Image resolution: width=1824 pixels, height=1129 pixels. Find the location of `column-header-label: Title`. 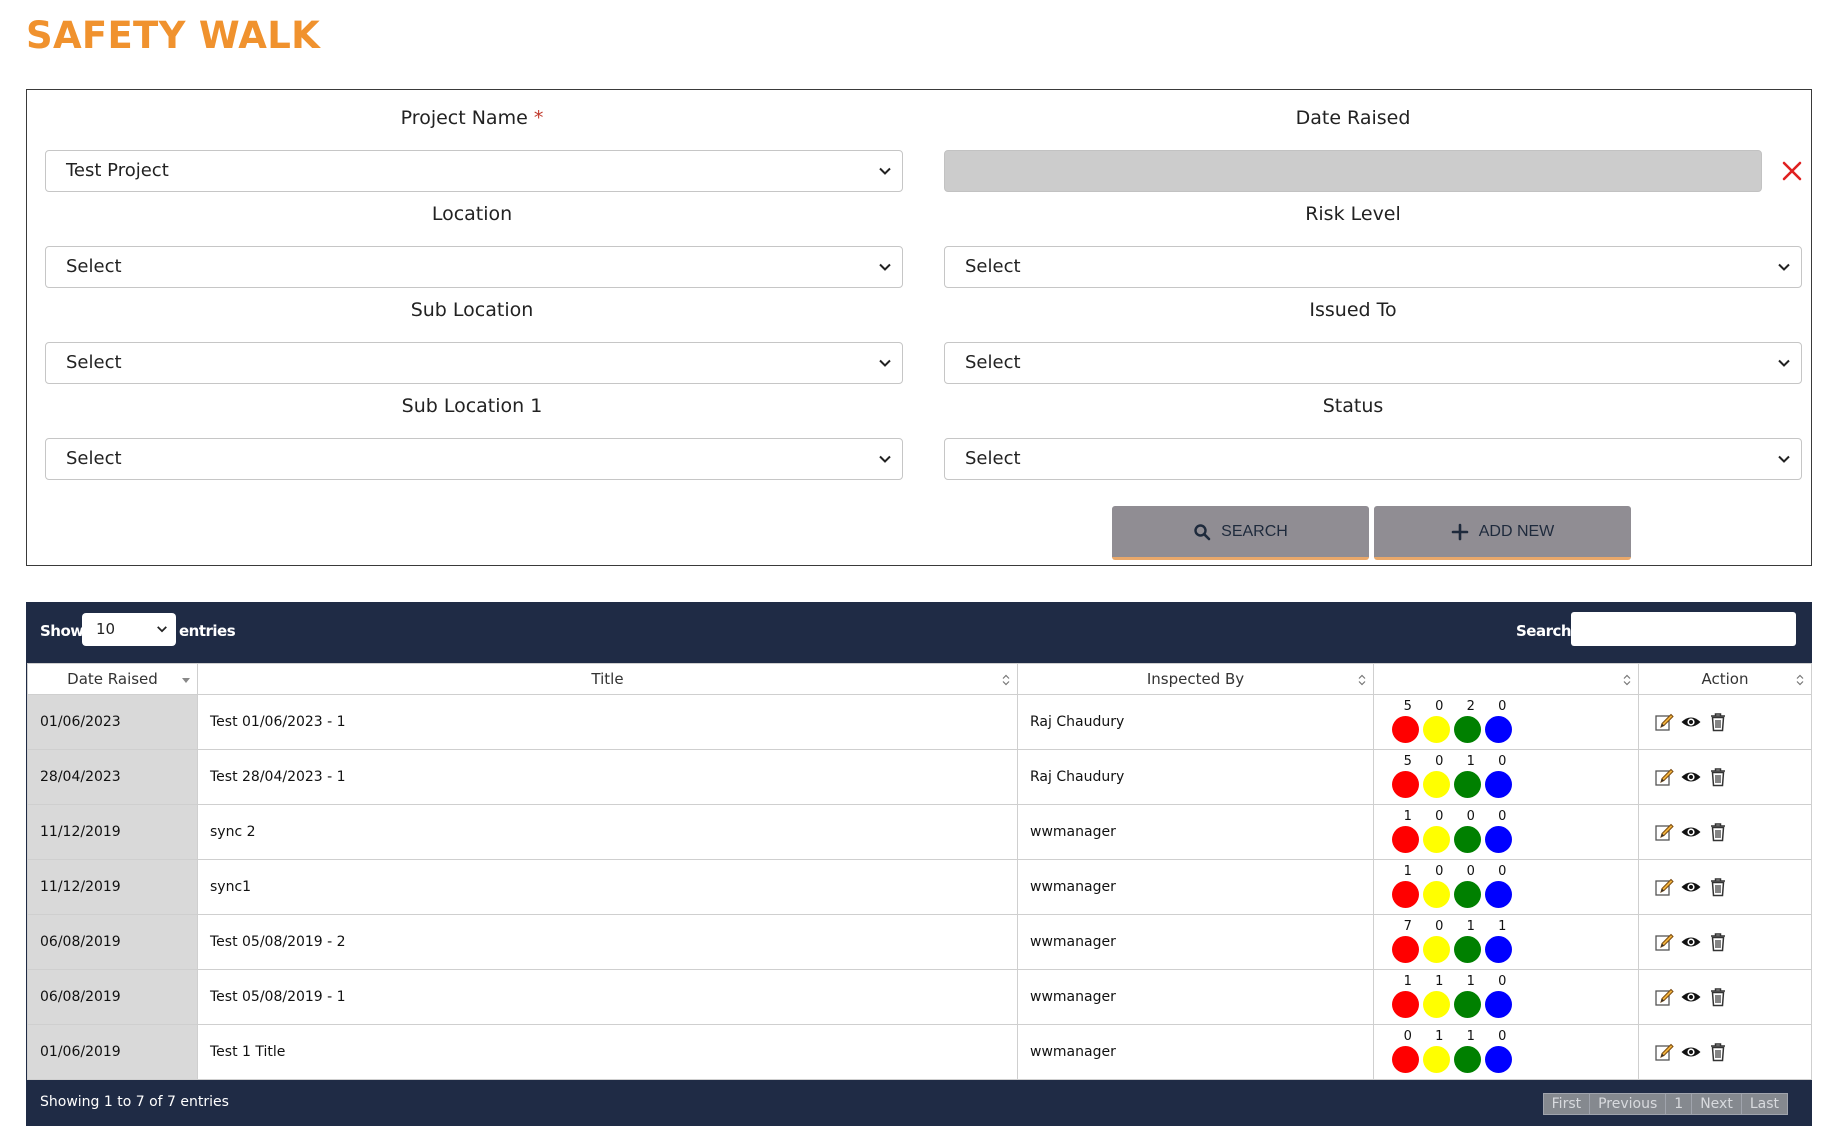

column-header-label: Title is located at coordinates (607, 679).